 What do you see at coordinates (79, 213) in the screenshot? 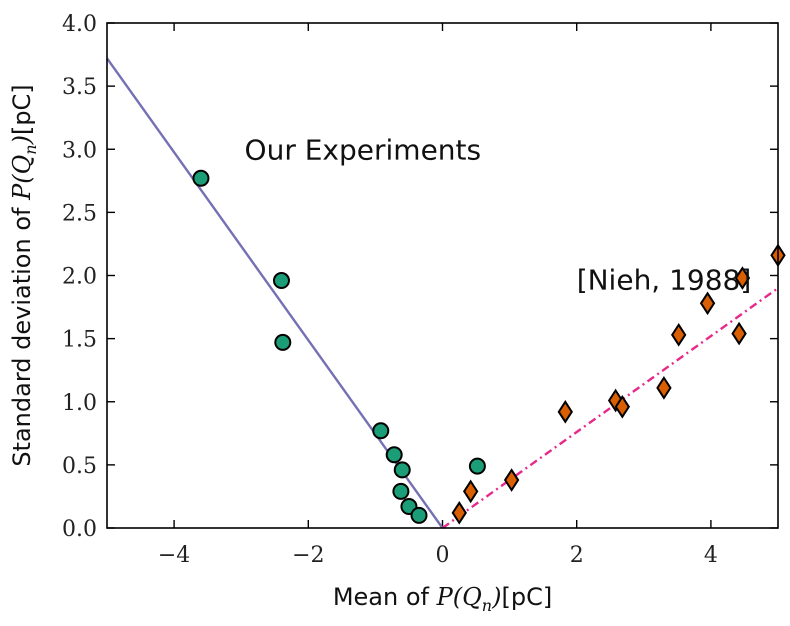
I see `y-tick-label: 2.5` at bounding box center [79, 213].